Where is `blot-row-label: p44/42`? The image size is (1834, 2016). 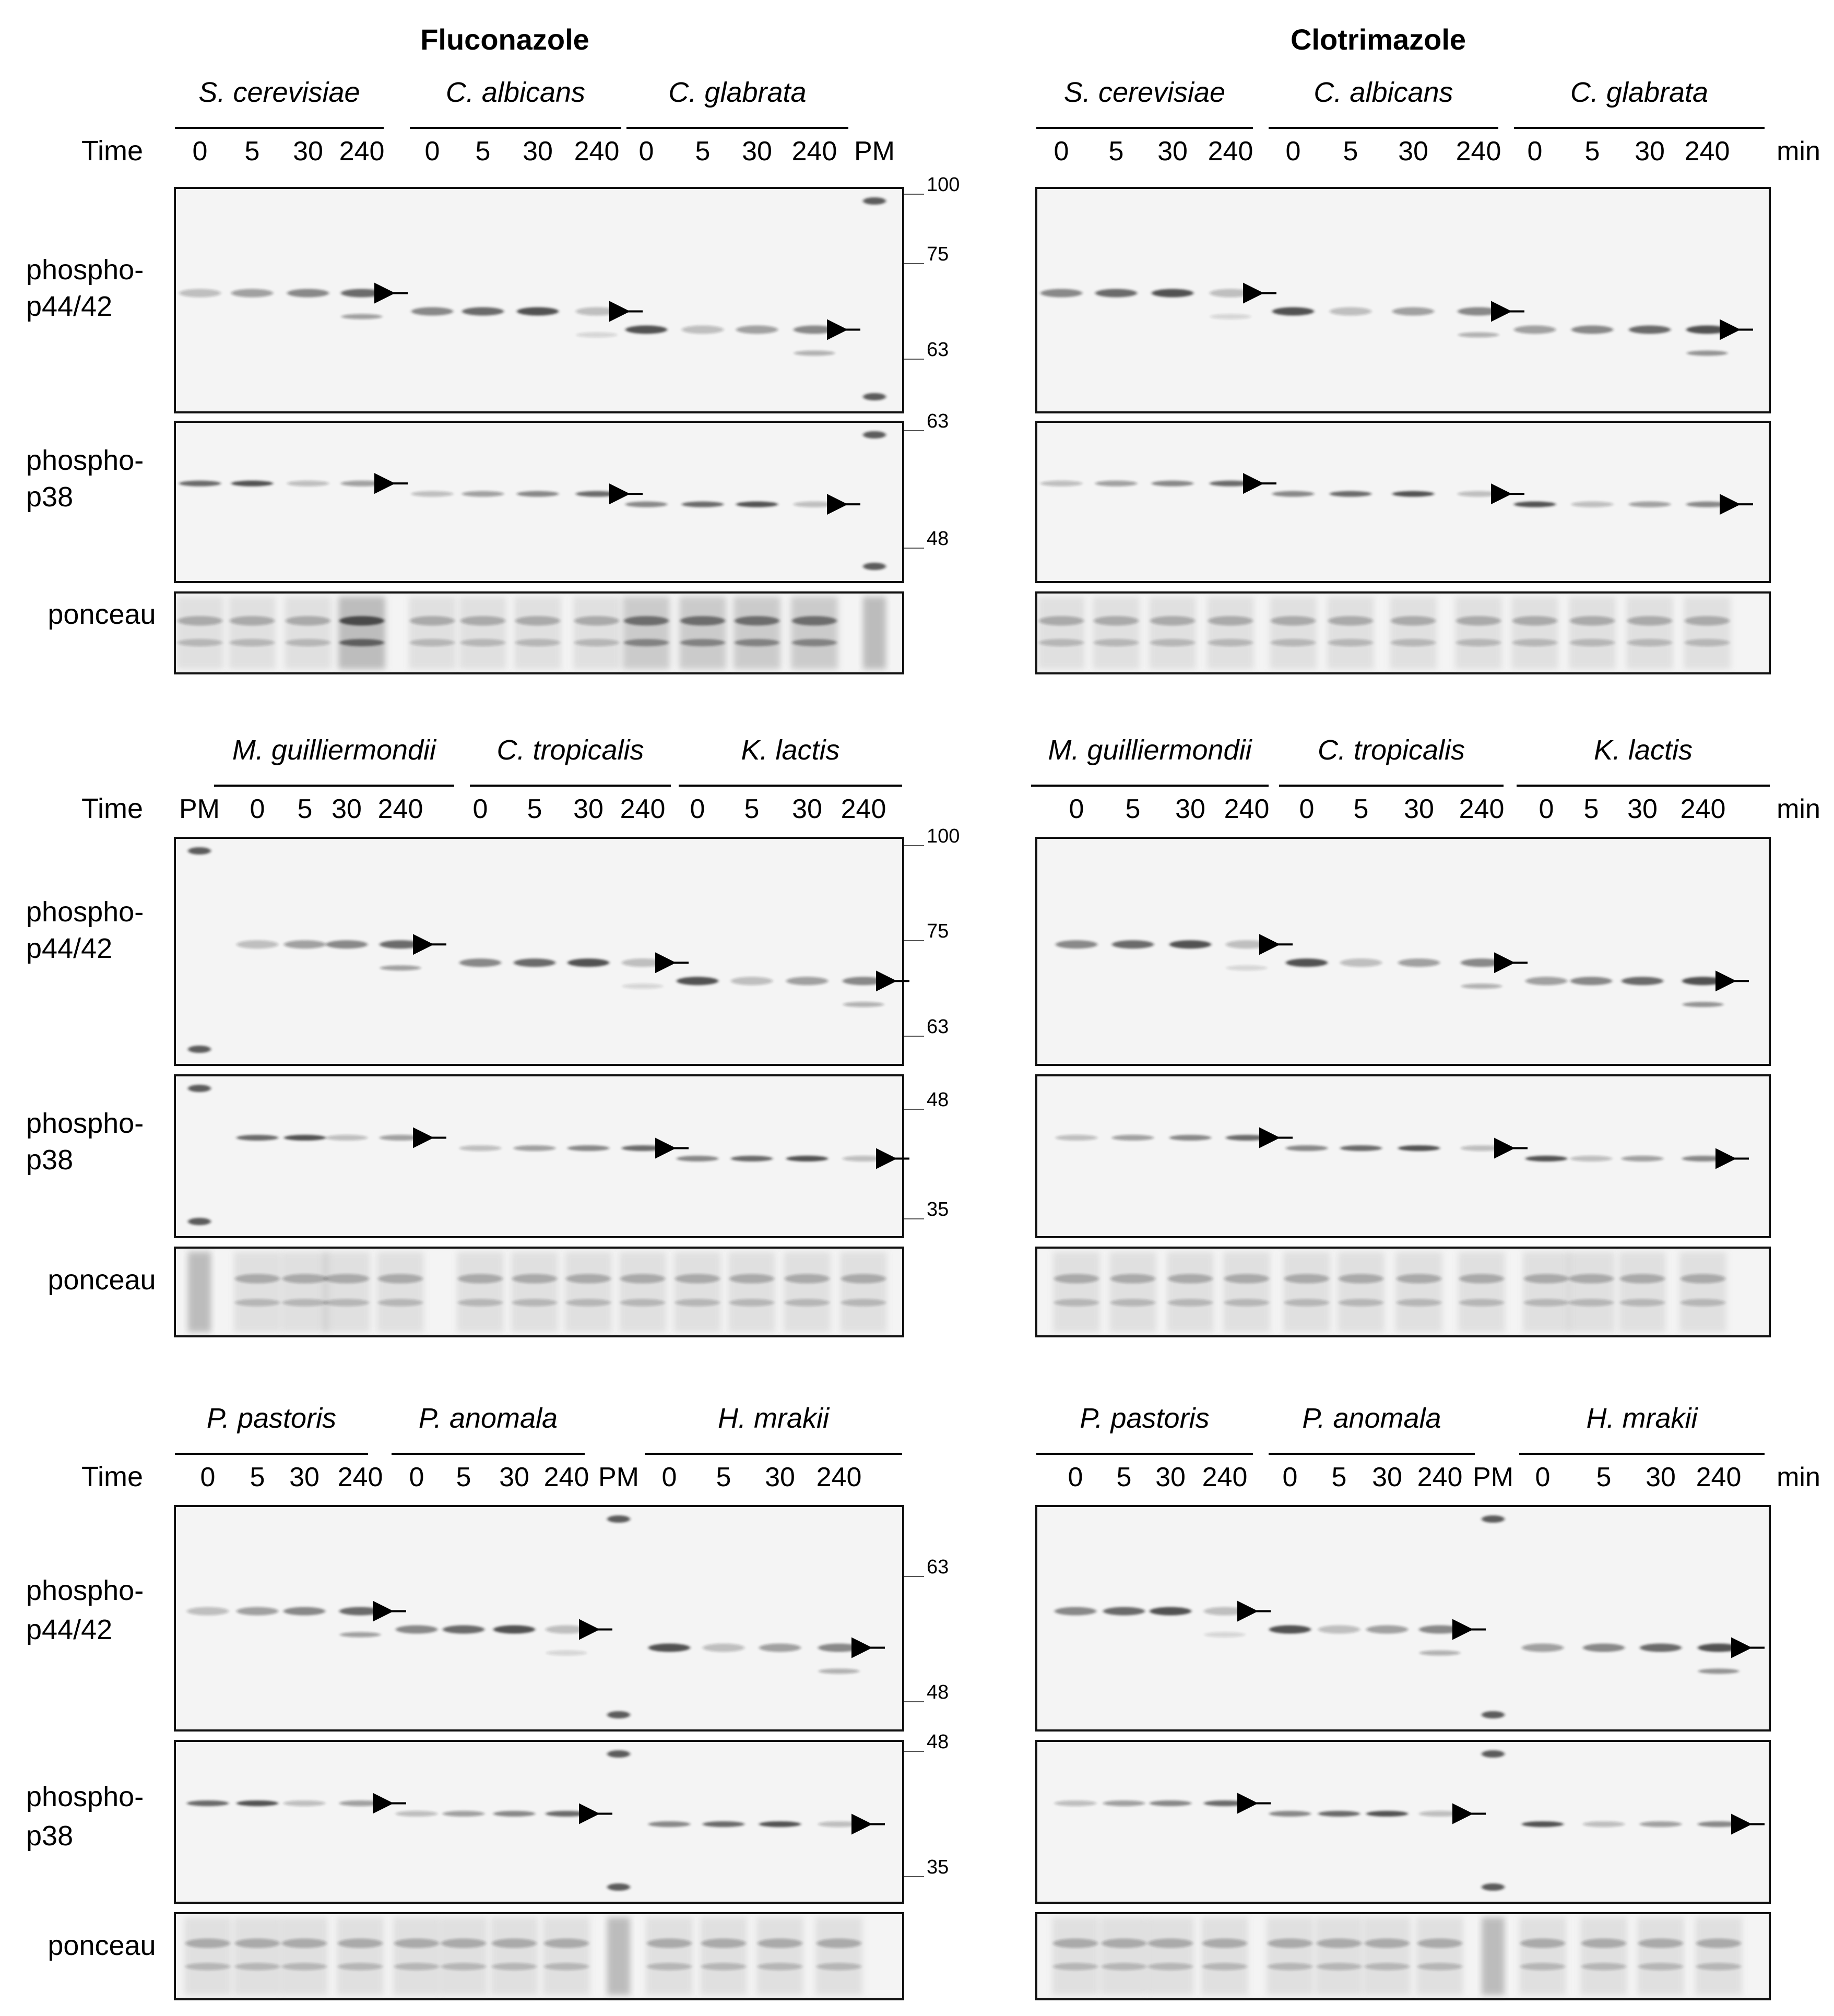 blot-row-label: p44/42 is located at coordinates (69, 948).